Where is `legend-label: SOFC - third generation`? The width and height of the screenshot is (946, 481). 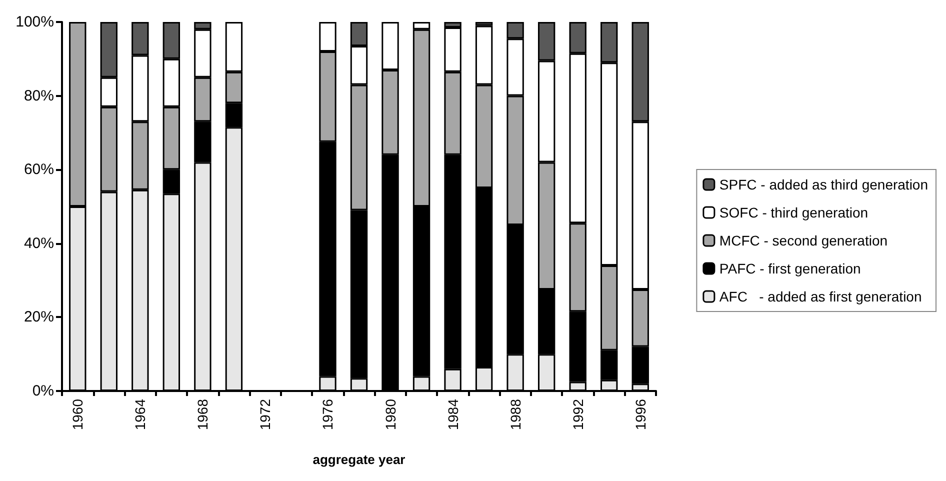
legend-label: SOFC - third generation is located at coordinates (793, 212).